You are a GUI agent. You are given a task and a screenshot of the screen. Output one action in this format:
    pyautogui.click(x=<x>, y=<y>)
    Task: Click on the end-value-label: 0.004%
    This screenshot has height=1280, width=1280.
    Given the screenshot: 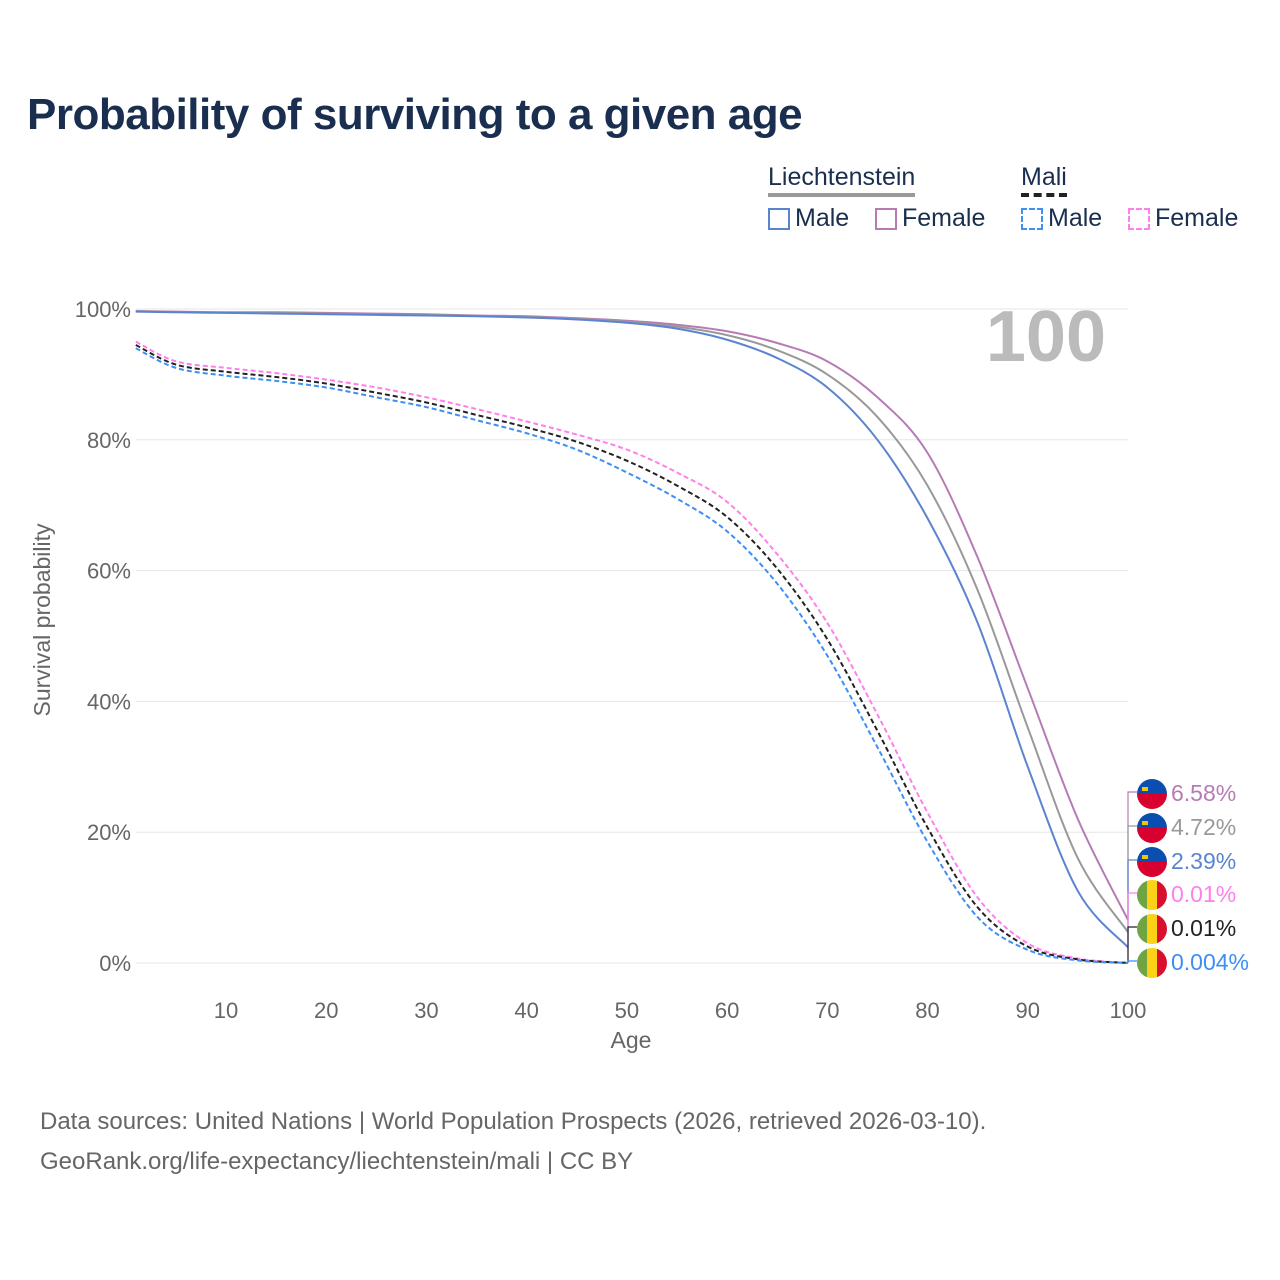 What is the action you would take?
    pyautogui.click(x=1210, y=962)
    